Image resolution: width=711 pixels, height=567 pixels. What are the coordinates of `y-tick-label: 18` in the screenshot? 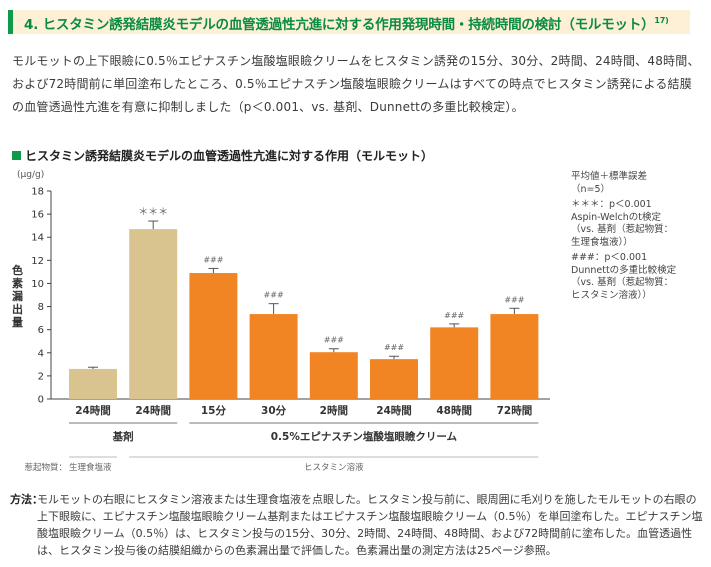 It's located at (37, 192).